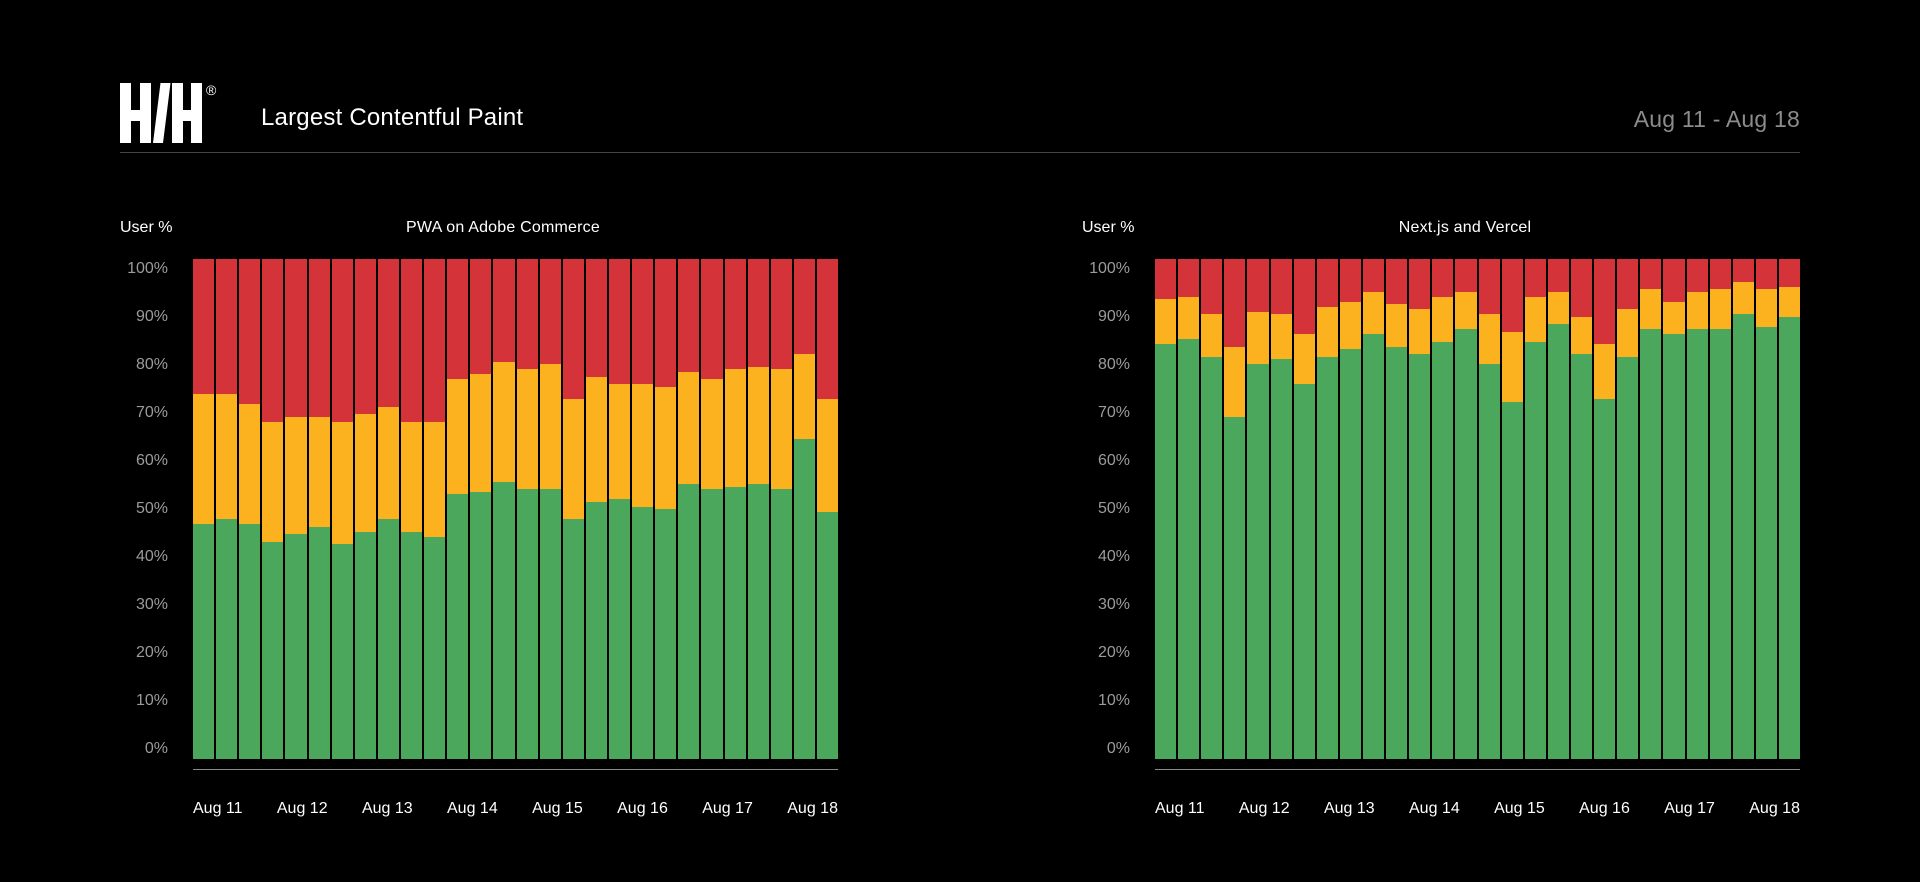 The height and width of the screenshot is (882, 1920). Describe the element at coordinates (727, 808) in the screenshot. I see `x-axis-tick-label: Aug 17` at that location.